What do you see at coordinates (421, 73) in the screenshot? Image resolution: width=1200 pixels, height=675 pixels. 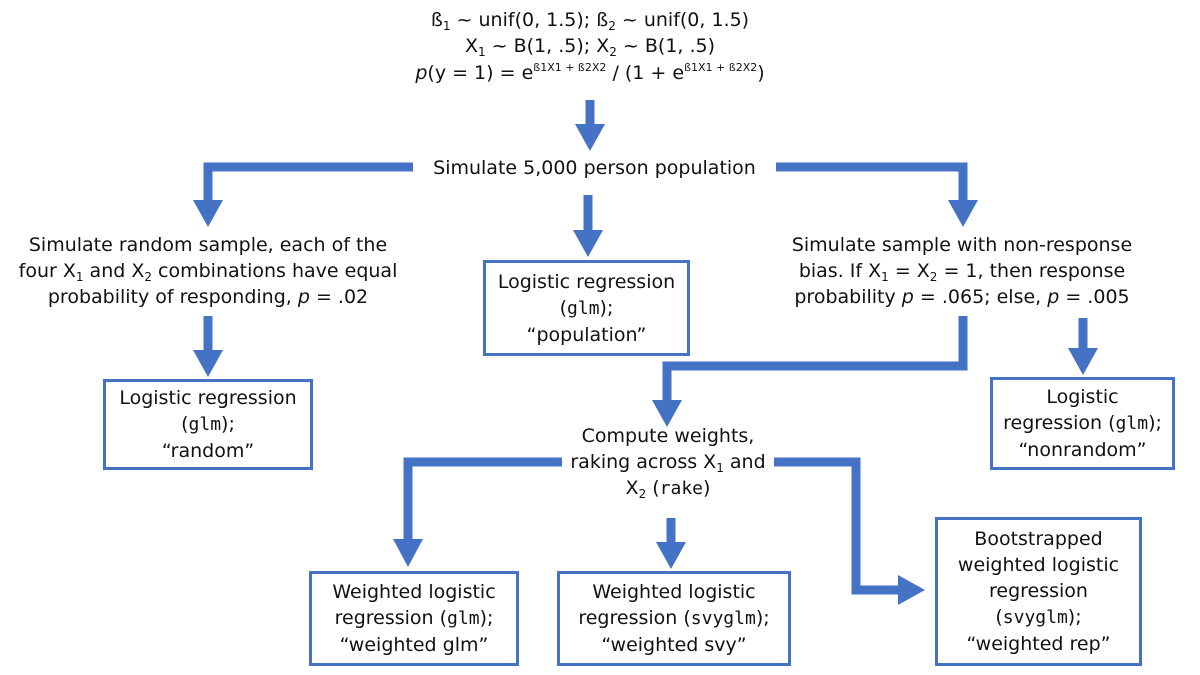 I see `prob-p: p` at bounding box center [421, 73].